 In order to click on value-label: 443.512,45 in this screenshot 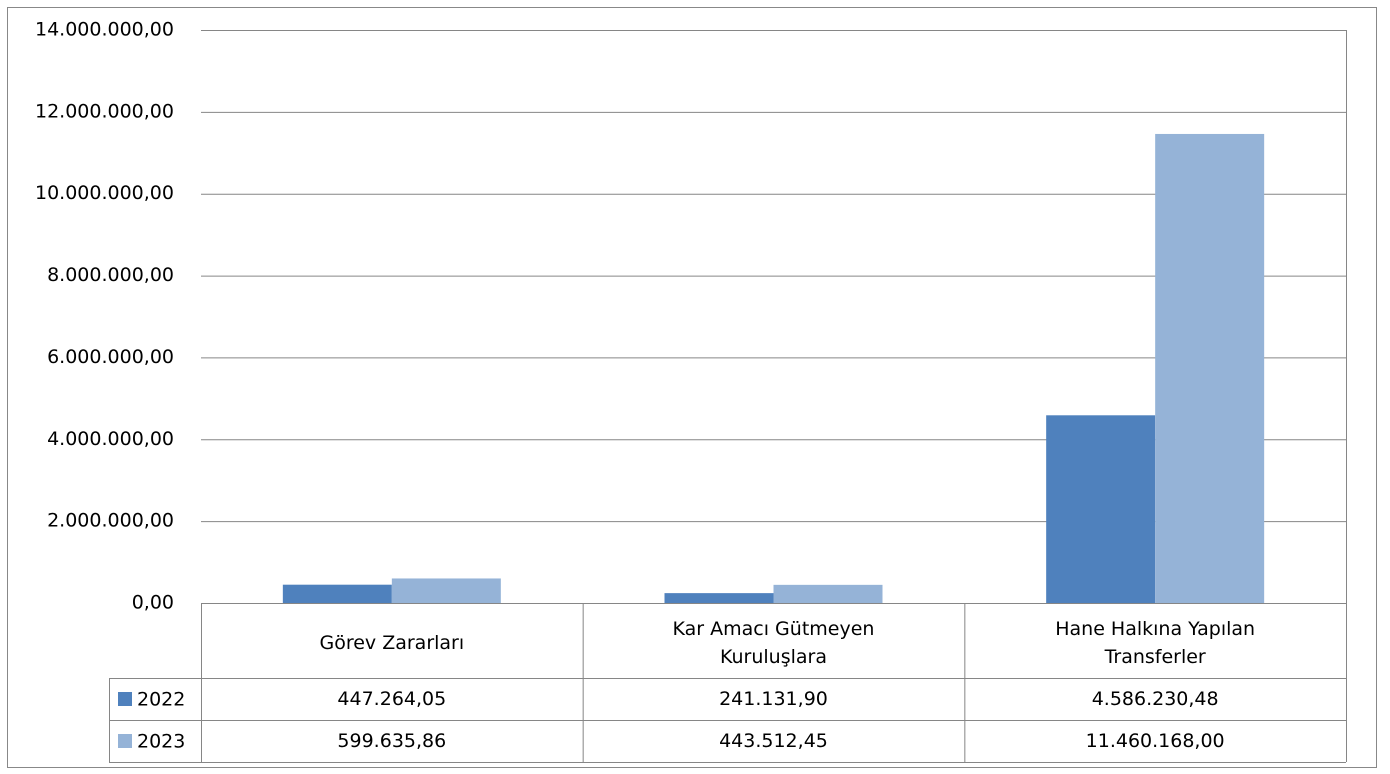, I will do `click(774, 741)`.